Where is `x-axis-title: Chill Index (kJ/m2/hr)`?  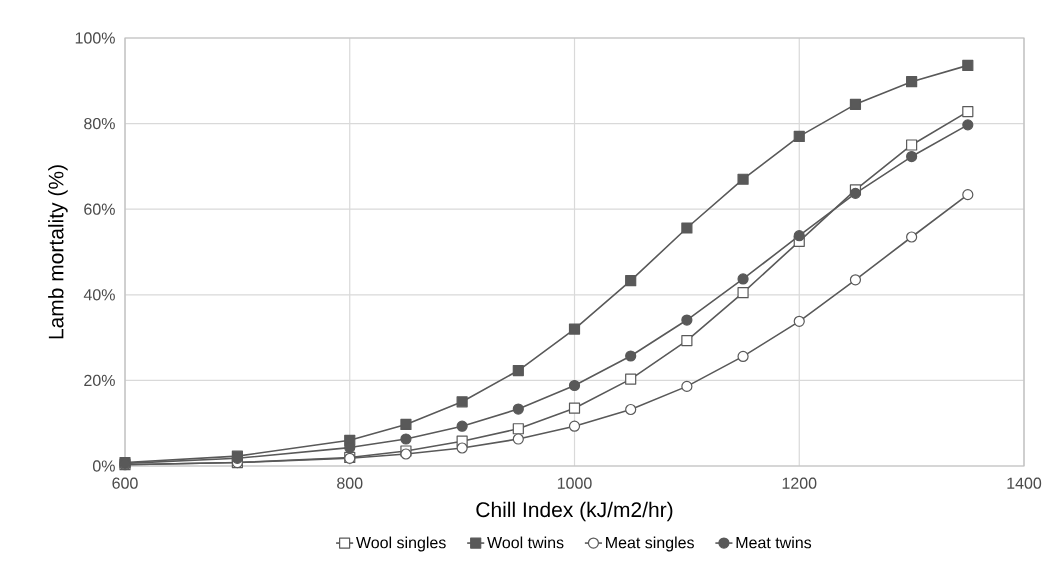 x-axis-title: Chill Index (kJ/m2/hr) is located at coordinates (574, 511).